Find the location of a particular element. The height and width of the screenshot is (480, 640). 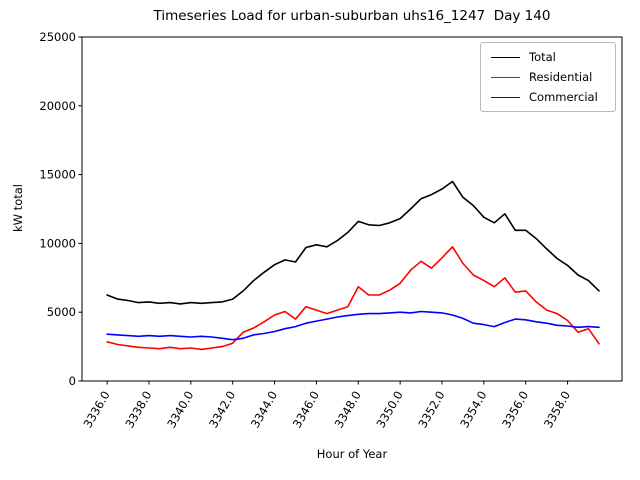

x-tick-label: 3336.0 is located at coordinates (96, 410).